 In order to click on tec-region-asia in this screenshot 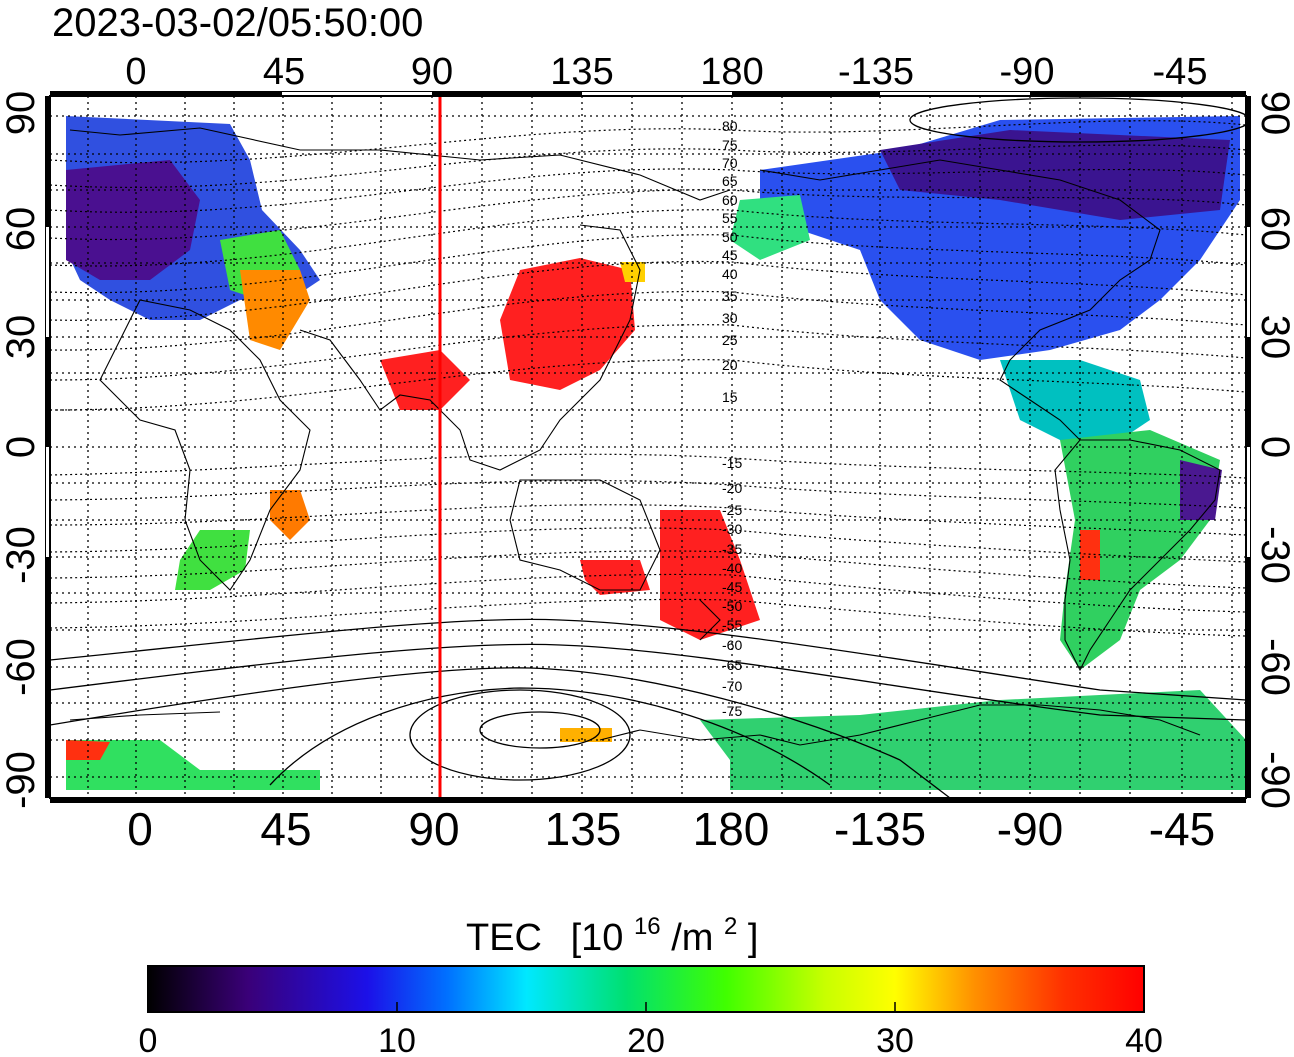, I will do `click(567, 324)`.